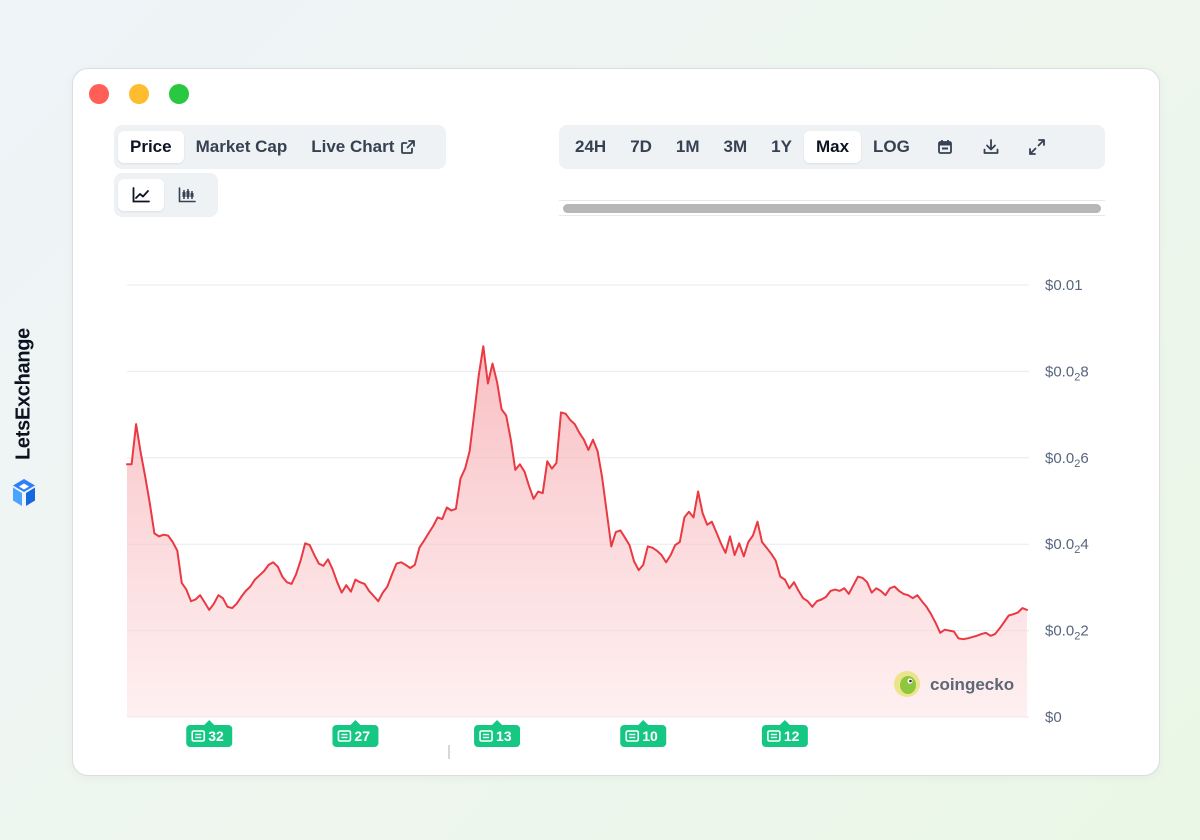 This screenshot has width=1200, height=840. What do you see at coordinates (945, 147) in the screenshot?
I see `calendar-button` at bounding box center [945, 147].